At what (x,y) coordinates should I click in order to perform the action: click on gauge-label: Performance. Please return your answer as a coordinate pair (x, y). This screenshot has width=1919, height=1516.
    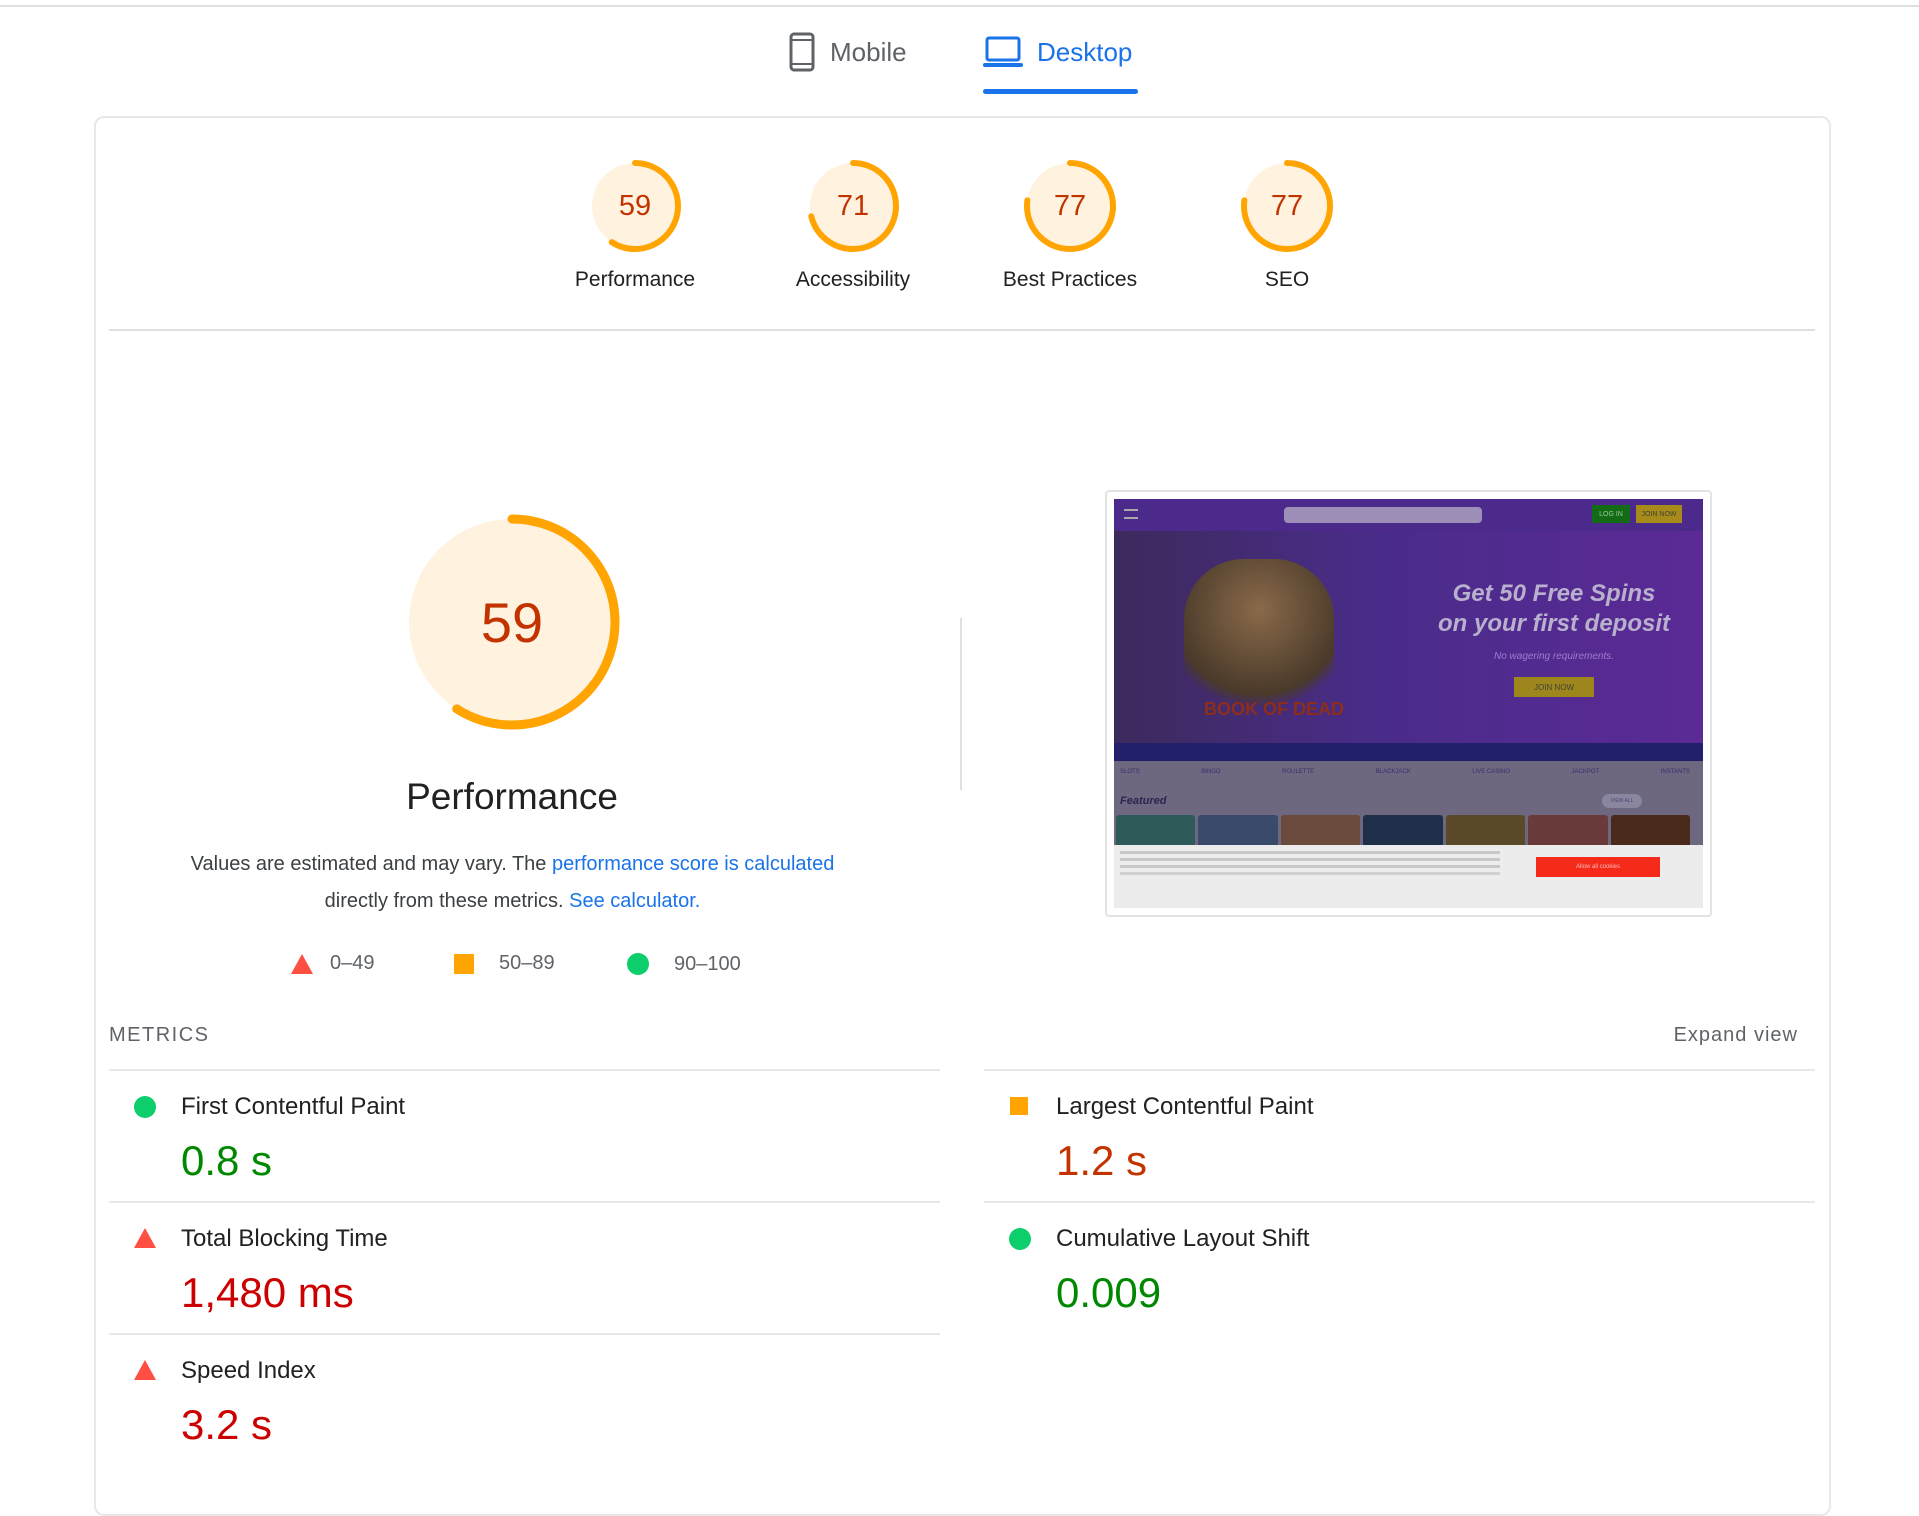
    Looking at the image, I should click on (635, 279).